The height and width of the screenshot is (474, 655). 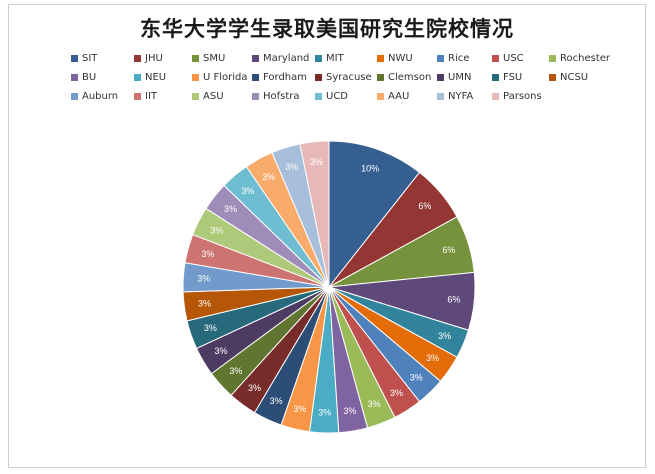 What do you see at coordinates (286, 58) in the screenshot?
I see `legend-label: Maryland` at bounding box center [286, 58].